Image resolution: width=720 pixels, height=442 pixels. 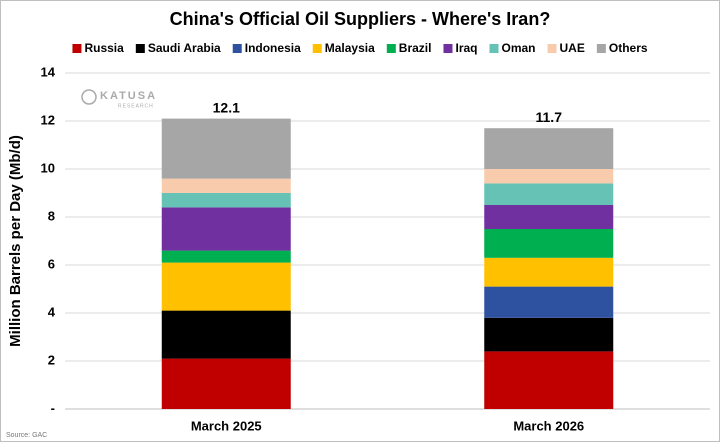 I want to click on legend-label: Others, so click(x=628, y=48).